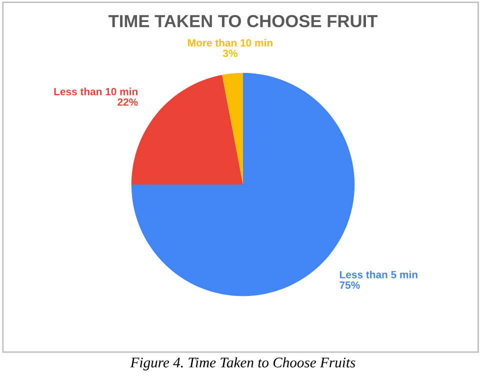  I want to click on data-label: 75%, so click(350, 285).